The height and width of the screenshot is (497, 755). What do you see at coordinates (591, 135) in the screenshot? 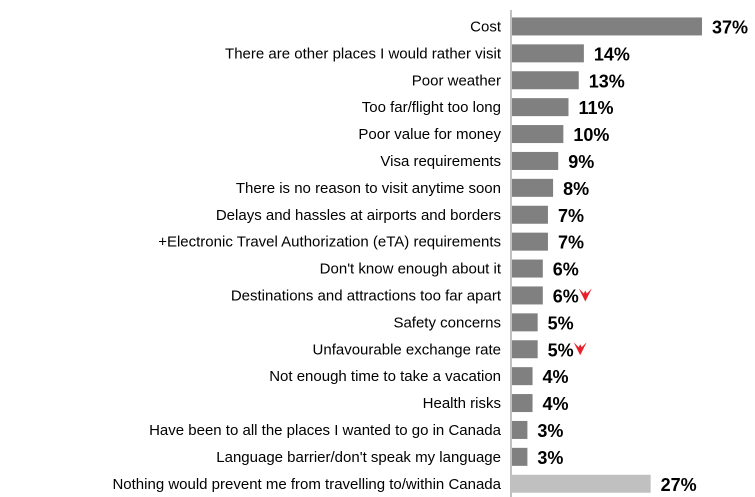
I see `value-label: 10%` at bounding box center [591, 135].